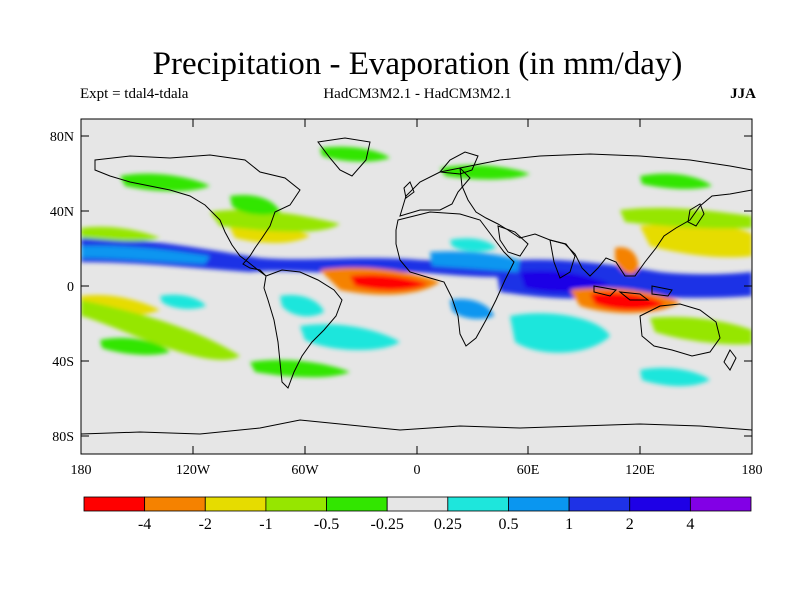 Image resolution: width=800 pixels, height=600 pixels. What do you see at coordinates (265, 524) in the screenshot?
I see `colorbar-label-2: -1` at bounding box center [265, 524].